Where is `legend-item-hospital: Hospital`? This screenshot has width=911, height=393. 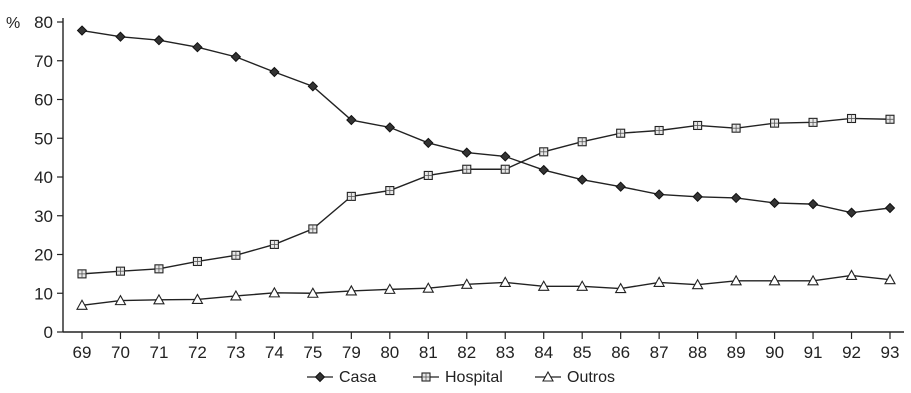
legend-item-hospital: Hospital is located at coordinates (458, 377).